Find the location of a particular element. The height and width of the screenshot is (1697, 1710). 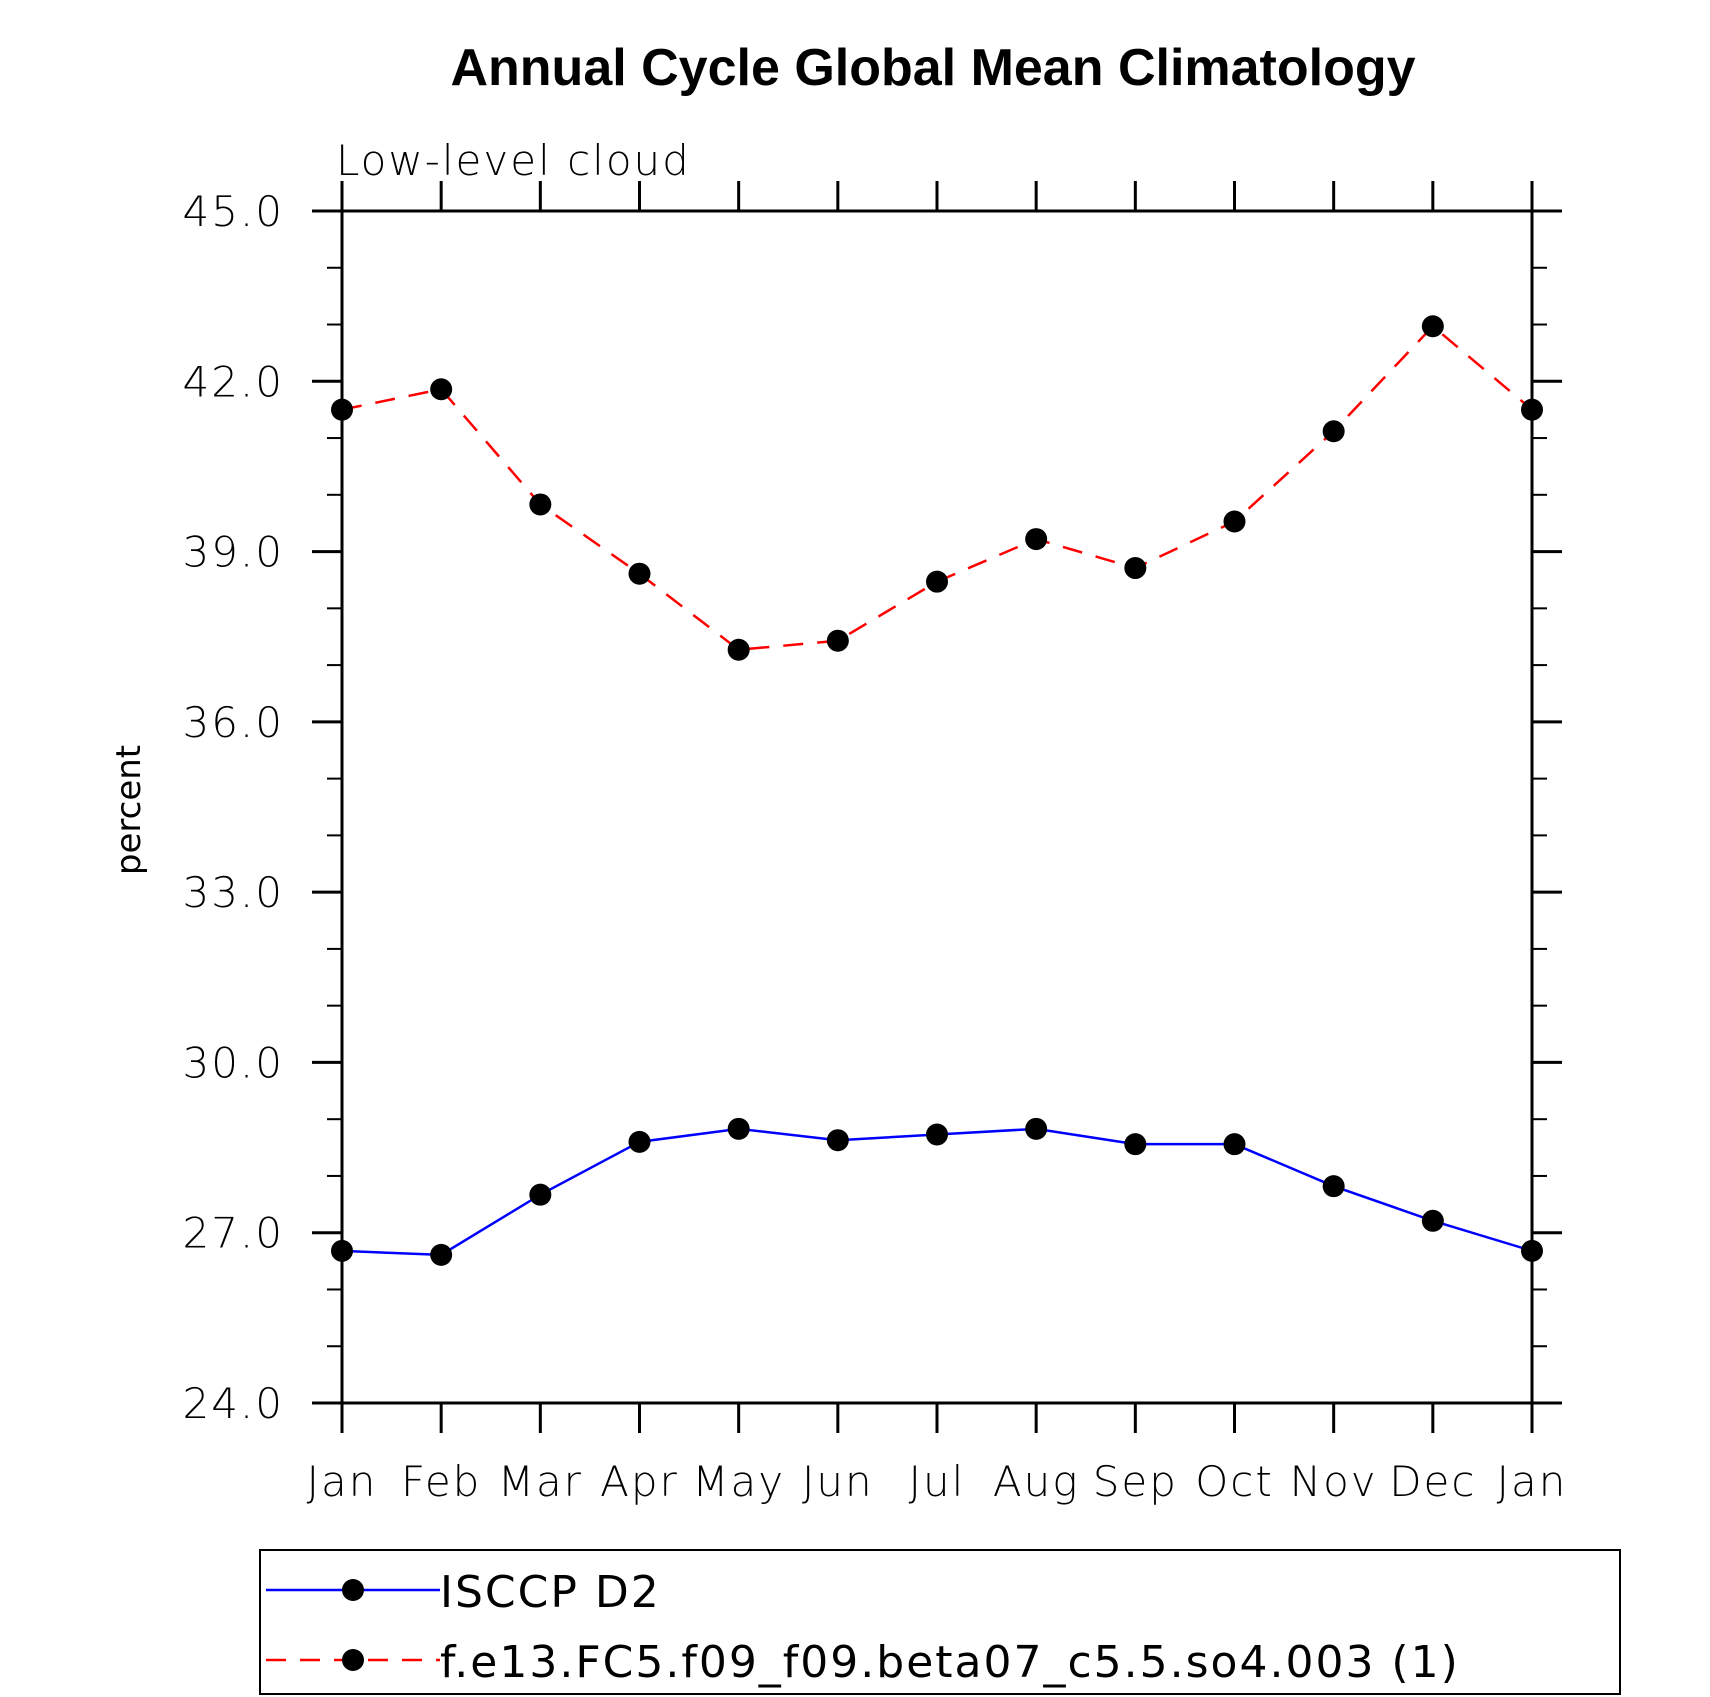

legend-label-isccp: ISCCP D2 is located at coordinates (550, 1592).